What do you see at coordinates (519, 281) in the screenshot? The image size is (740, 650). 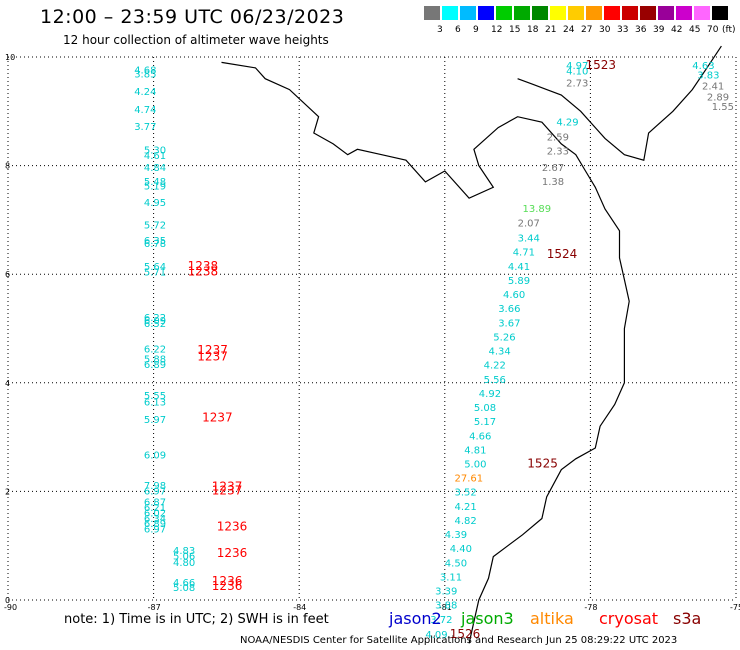 I see `wave-height-value: 5.89` at bounding box center [519, 281].